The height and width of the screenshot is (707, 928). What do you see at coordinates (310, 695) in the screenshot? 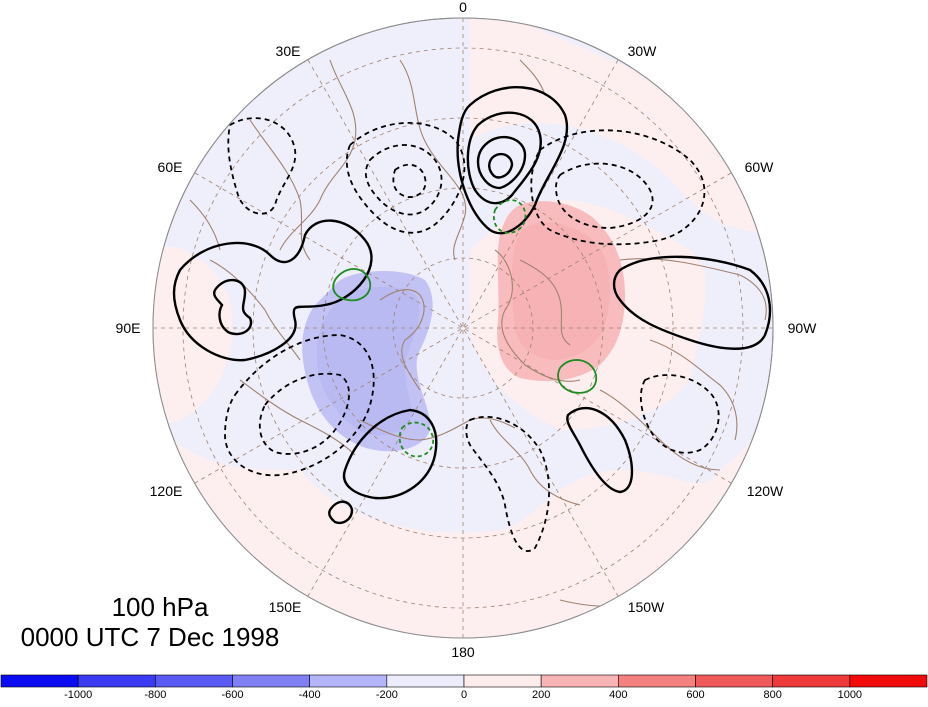
I see `colorbar-tick-label: -400` at bounding box center [310, 695].